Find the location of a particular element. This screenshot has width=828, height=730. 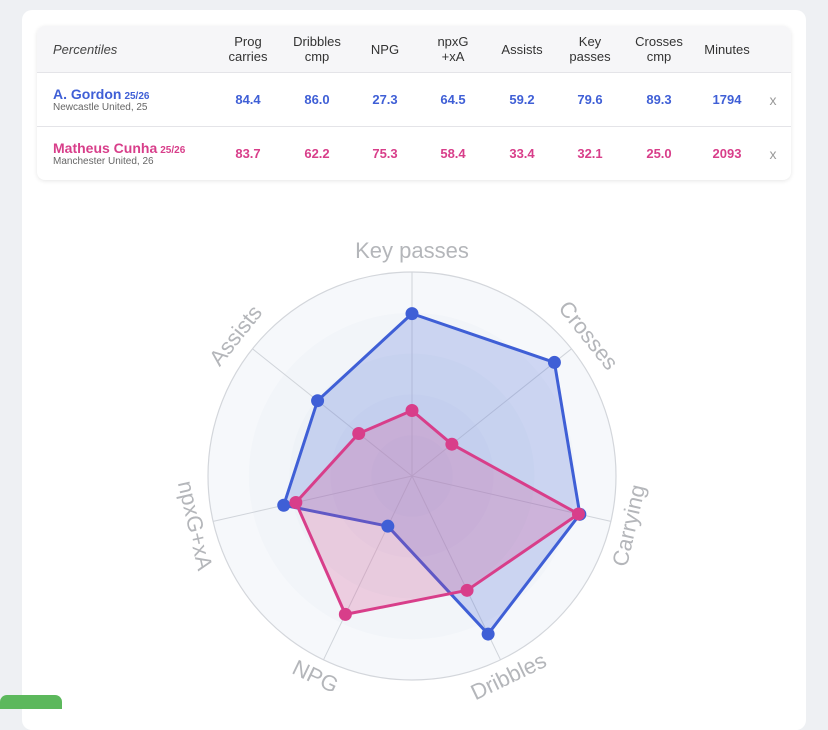

value-prog-carries: 84.4 is located at coordinates (248, 99).